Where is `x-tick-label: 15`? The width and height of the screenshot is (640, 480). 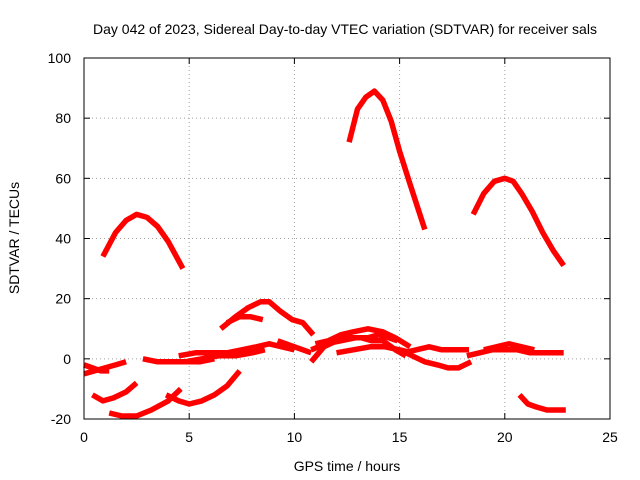
x-tick-label: 15 is located at coordinates (400, 437).